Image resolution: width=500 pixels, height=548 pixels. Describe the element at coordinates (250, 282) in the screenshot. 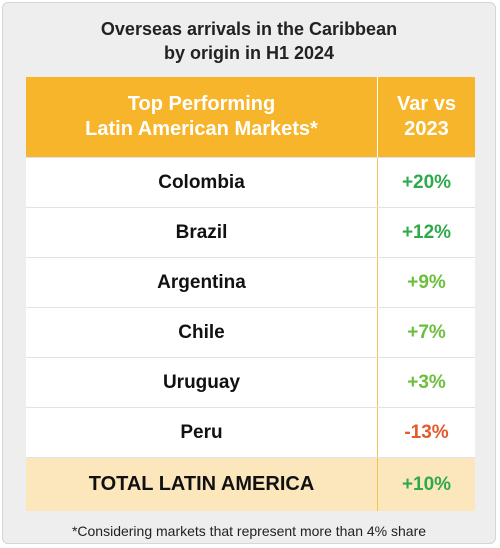

I see `table-row: Argentina +9%` at that location.